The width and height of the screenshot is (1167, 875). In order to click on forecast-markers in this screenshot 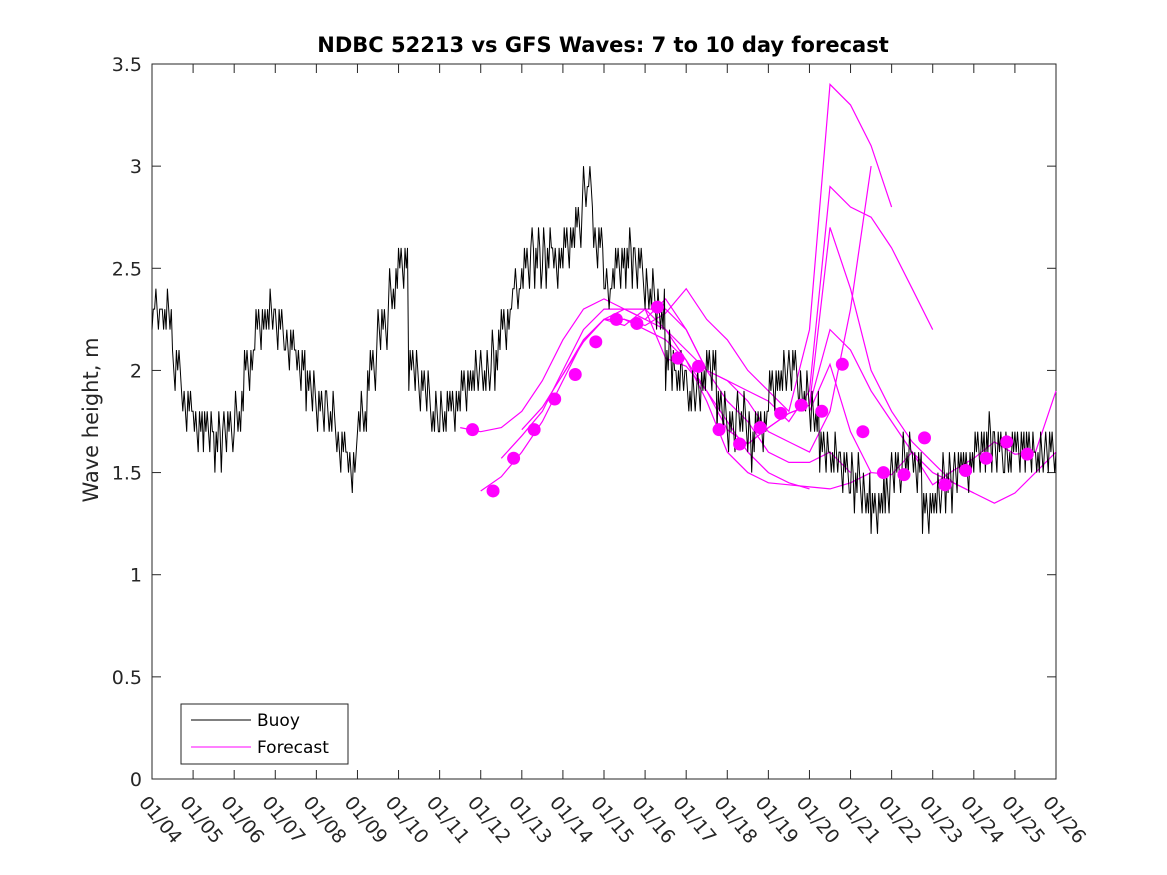, I will do `click(750, 399)`.